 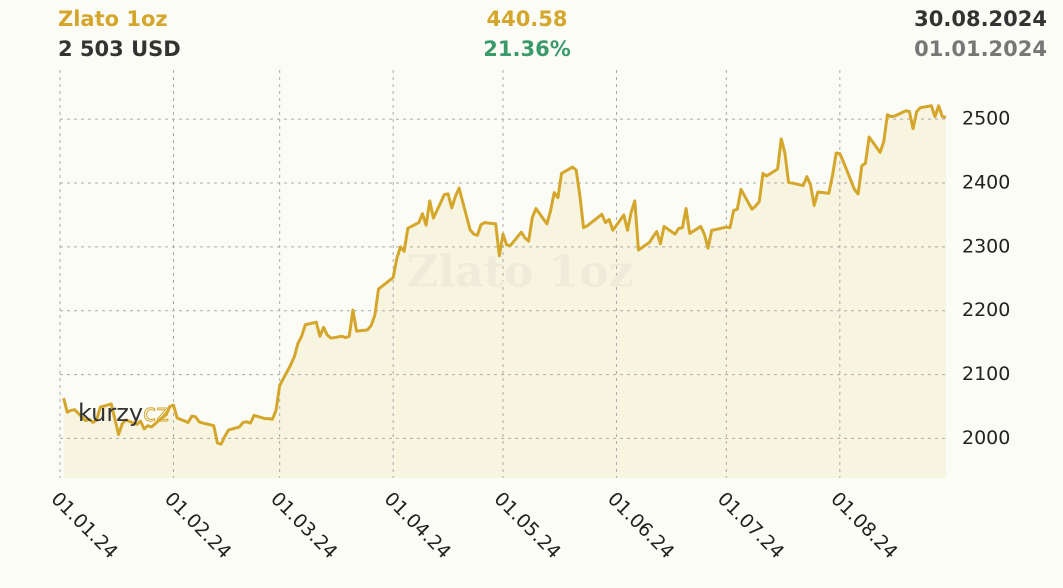 What do you see at coordinates (110, 413) in the screenshot?
I see `logo-main: kurzy` at bounding box center [110, 413].